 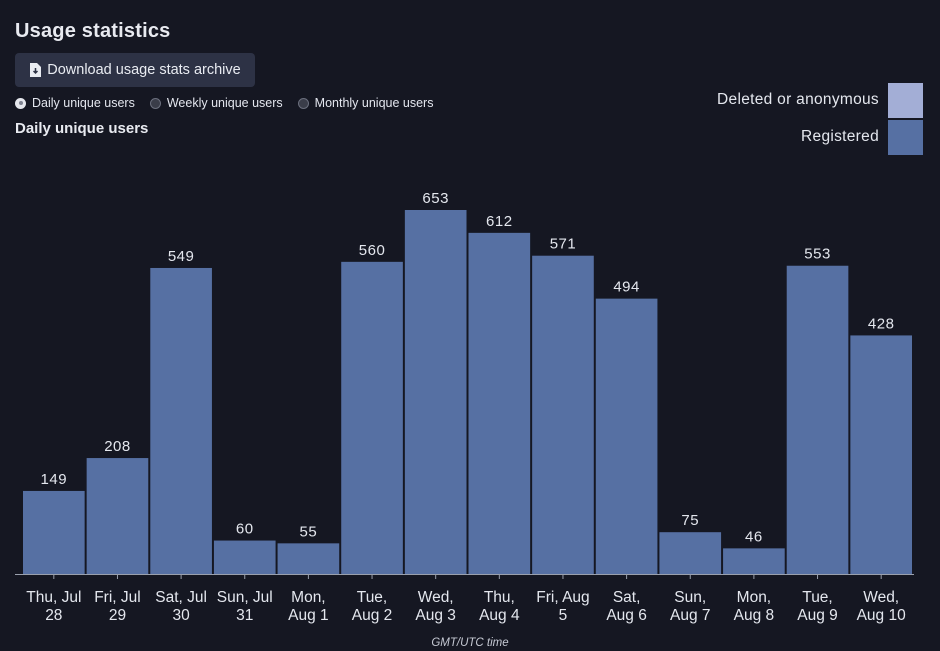 What do you see at coordinates (905, 137) in the screenshot?
I see `legend-swatch-registered` at bounding box center [905, 137].